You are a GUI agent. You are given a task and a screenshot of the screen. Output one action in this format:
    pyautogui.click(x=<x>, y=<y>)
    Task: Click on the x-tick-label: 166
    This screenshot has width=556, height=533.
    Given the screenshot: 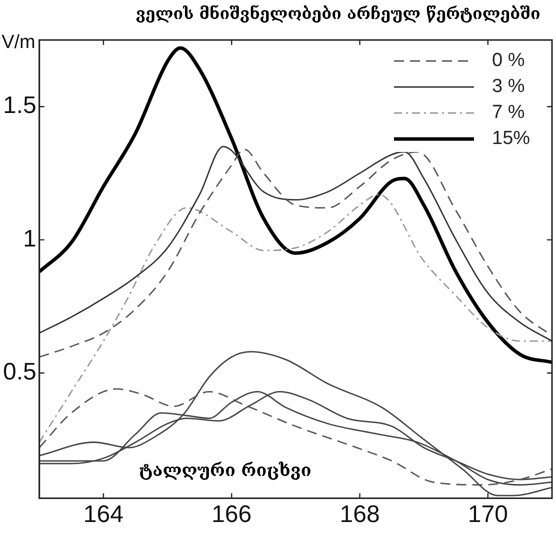 What is the action you would take?
    pyautogui.click(x=232, y=514)
    